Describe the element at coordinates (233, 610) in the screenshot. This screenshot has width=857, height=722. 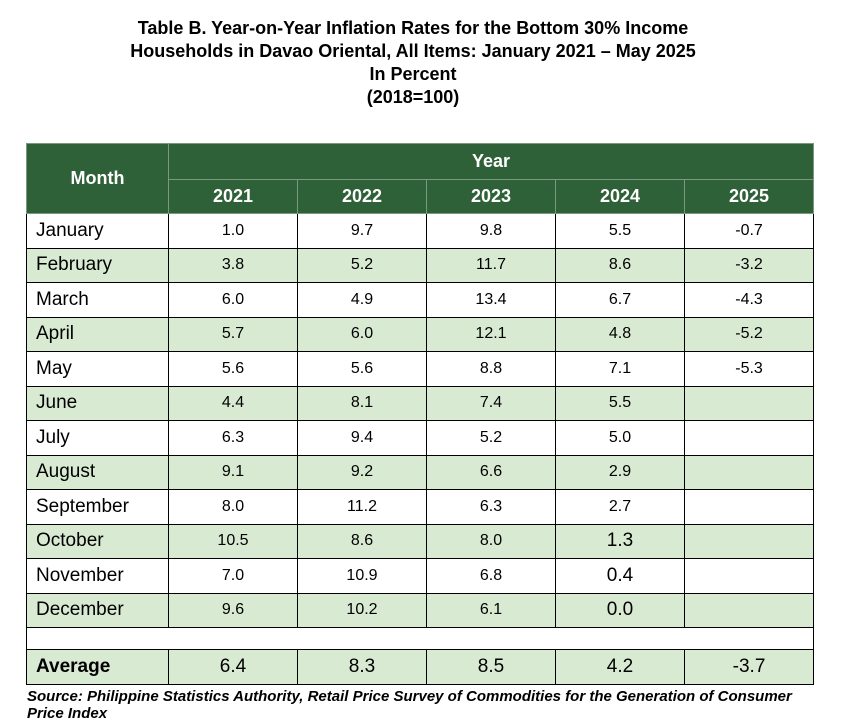
I see `value-cell-2021: 9.6` at that location.